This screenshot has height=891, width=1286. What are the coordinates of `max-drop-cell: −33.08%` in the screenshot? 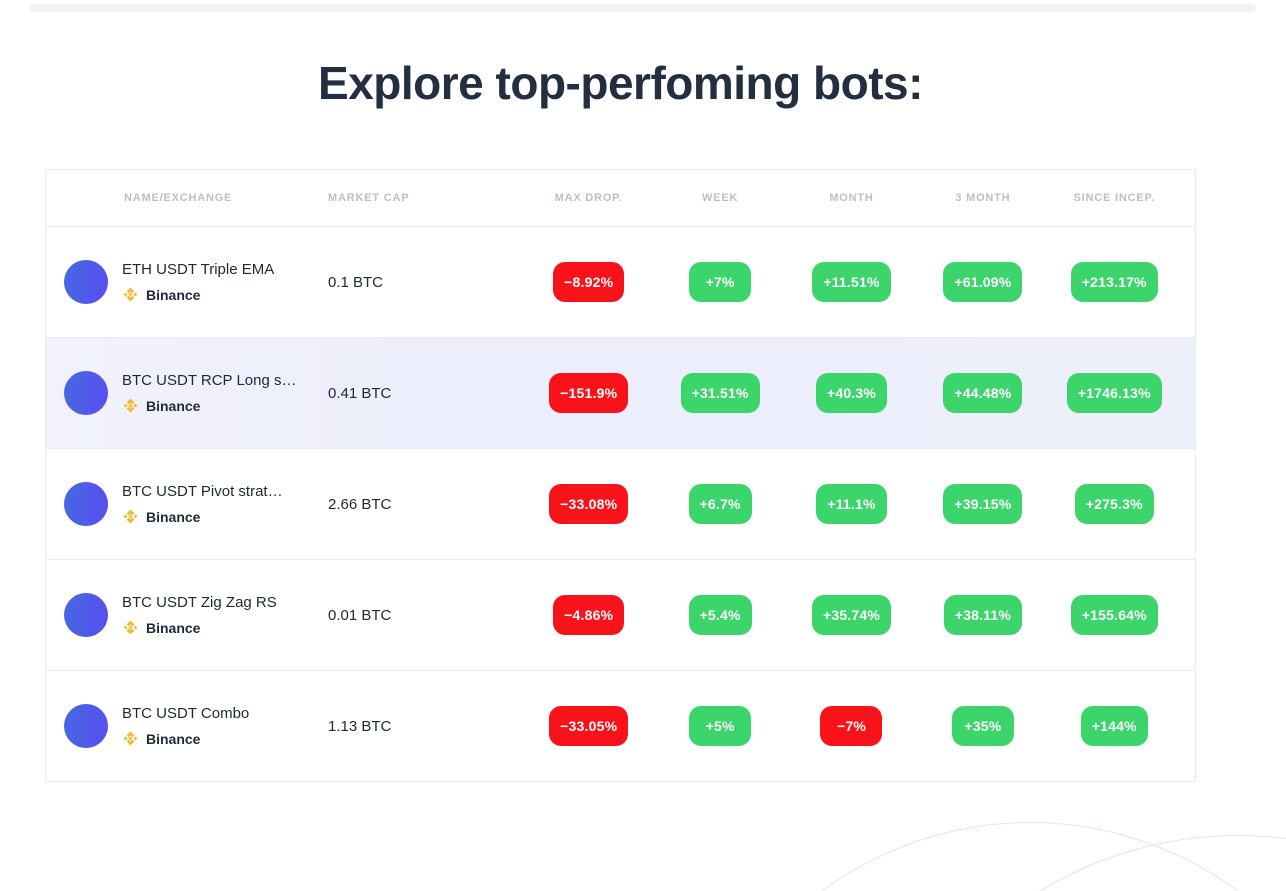 It's located at (588, 504).